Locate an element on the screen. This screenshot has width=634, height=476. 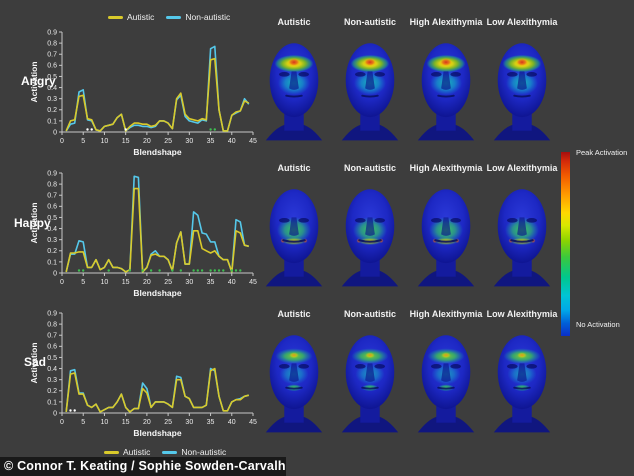
colorbar-peak-label: Peak Activation is located at coordinates (602, 152).